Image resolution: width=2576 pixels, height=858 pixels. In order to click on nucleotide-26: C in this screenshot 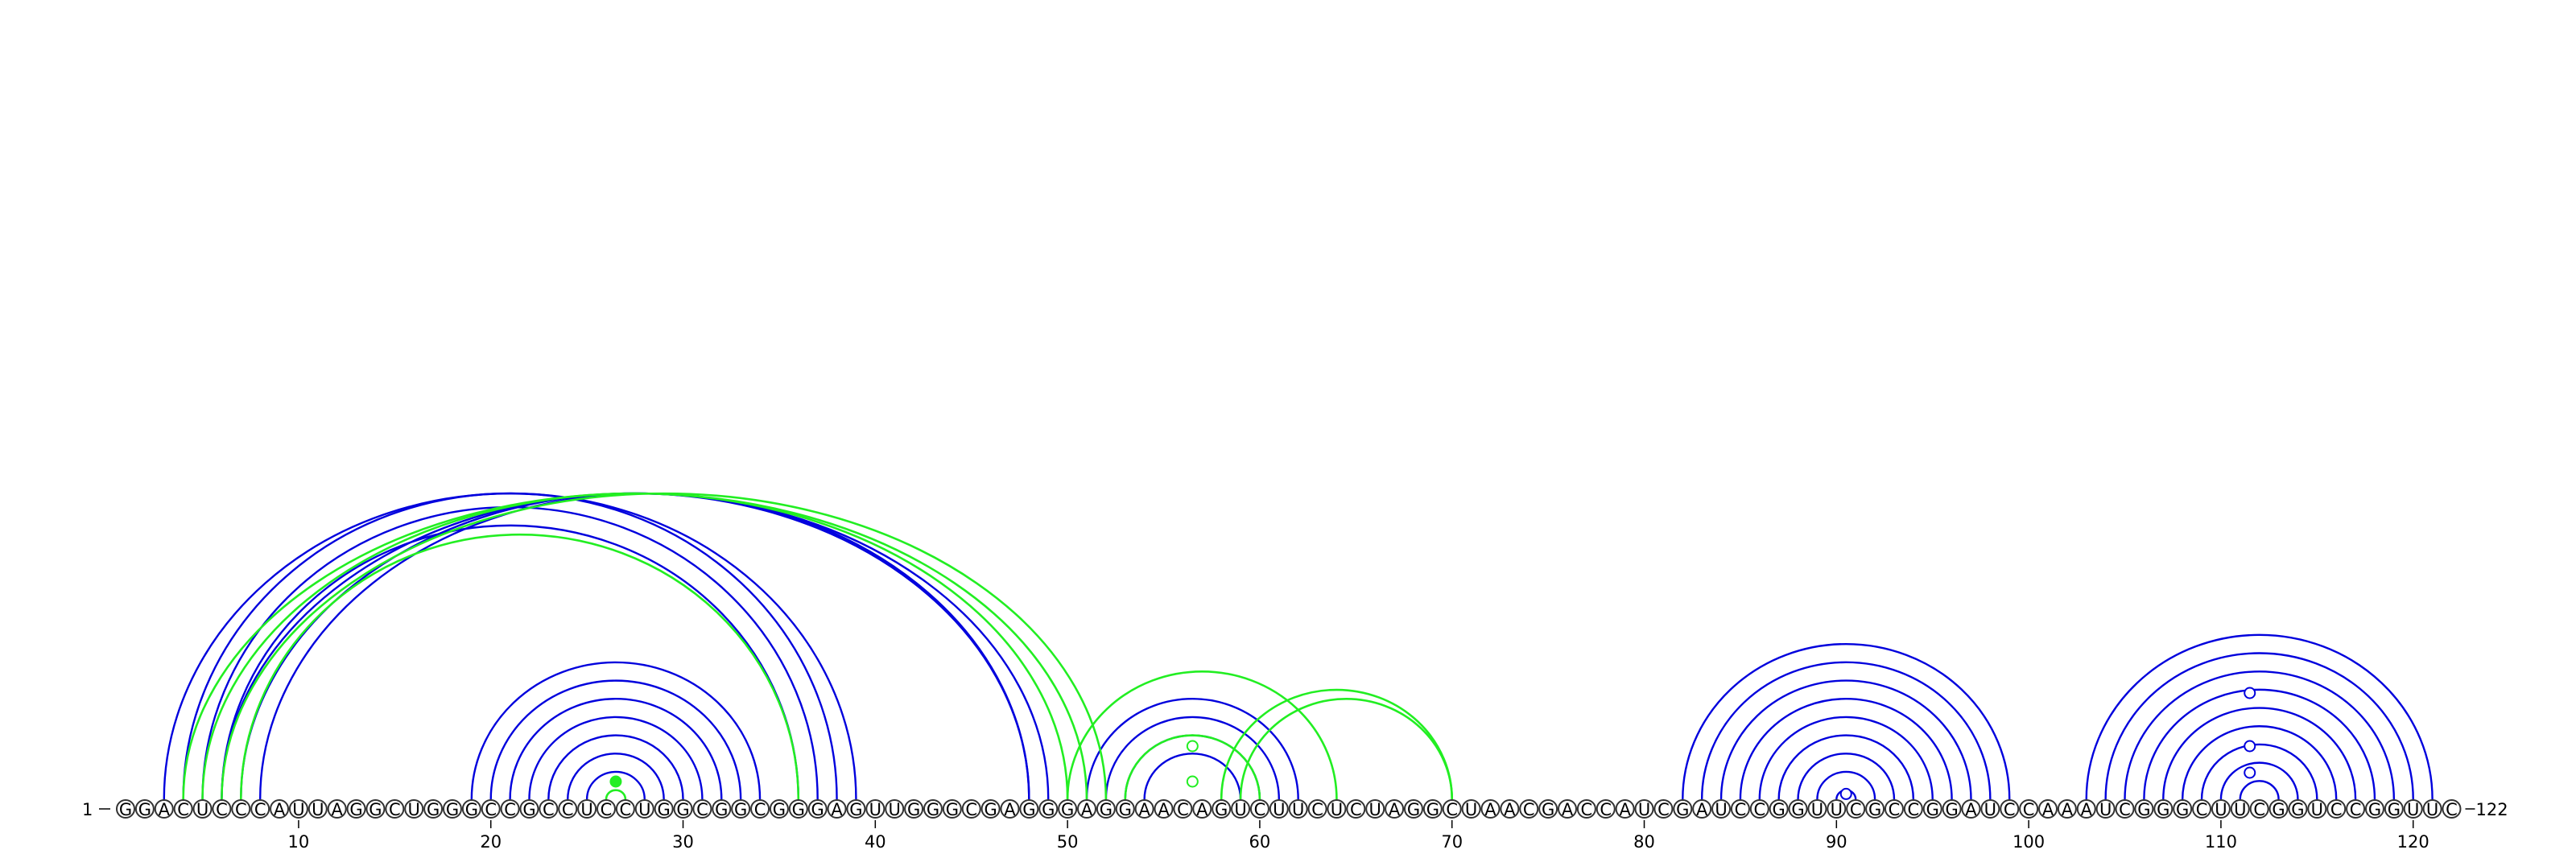, I will do `click(606, 809)`.